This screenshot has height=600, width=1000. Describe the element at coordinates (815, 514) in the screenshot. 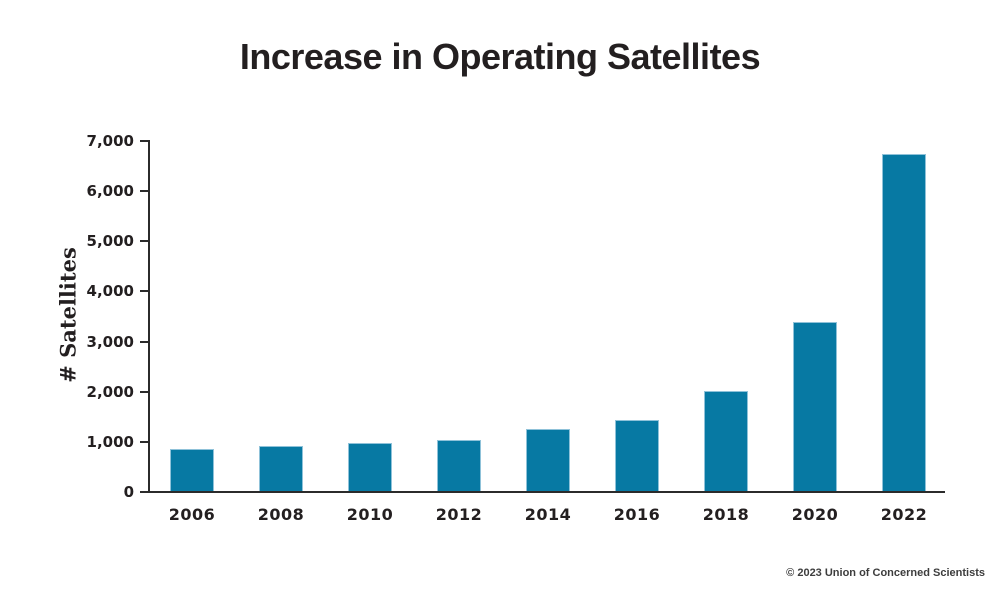

I see `x-tick-label: 2020` at that location.